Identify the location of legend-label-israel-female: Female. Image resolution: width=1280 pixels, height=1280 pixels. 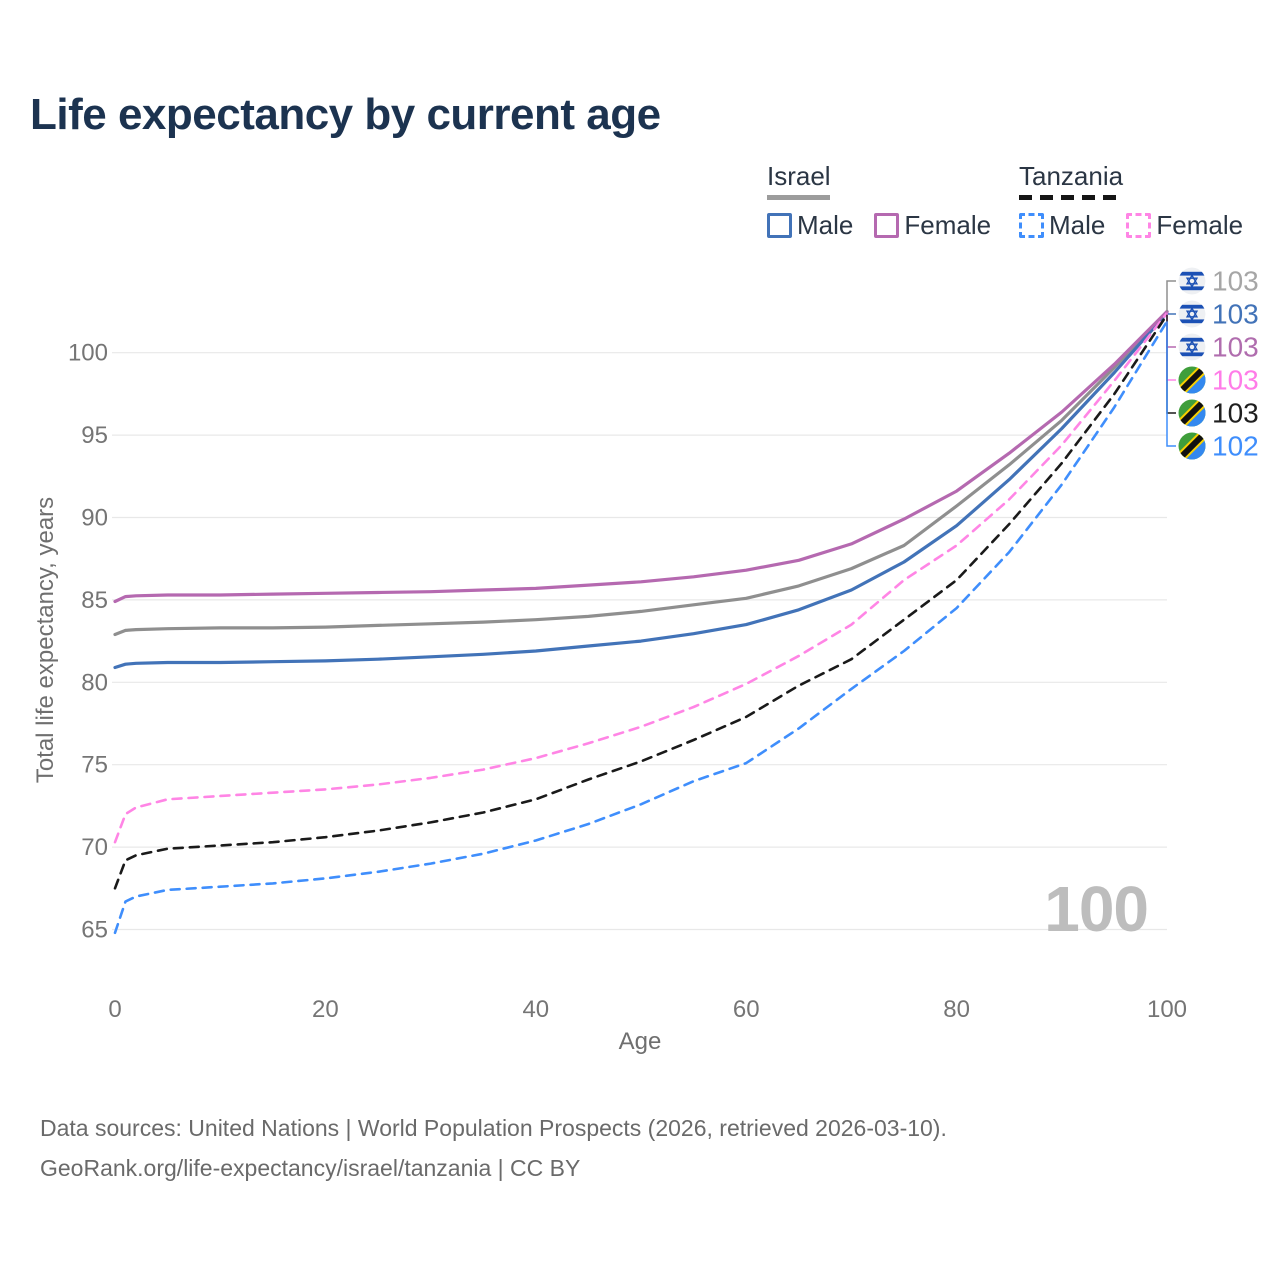
(948, 224).